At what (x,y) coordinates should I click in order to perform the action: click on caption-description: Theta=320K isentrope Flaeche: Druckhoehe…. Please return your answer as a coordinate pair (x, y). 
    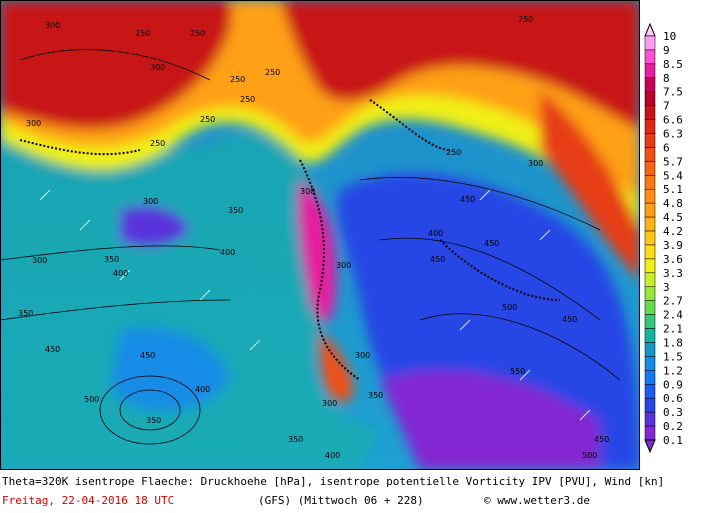
    Looking at the image, I should click on (333, 481).